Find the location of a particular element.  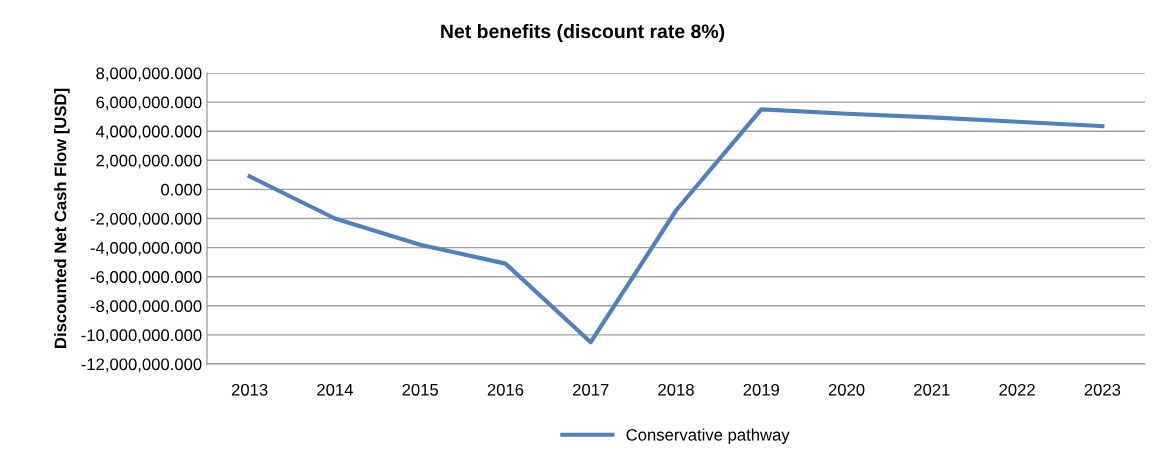

x-tick-label: 2015 is located at coordinates (420, 389).